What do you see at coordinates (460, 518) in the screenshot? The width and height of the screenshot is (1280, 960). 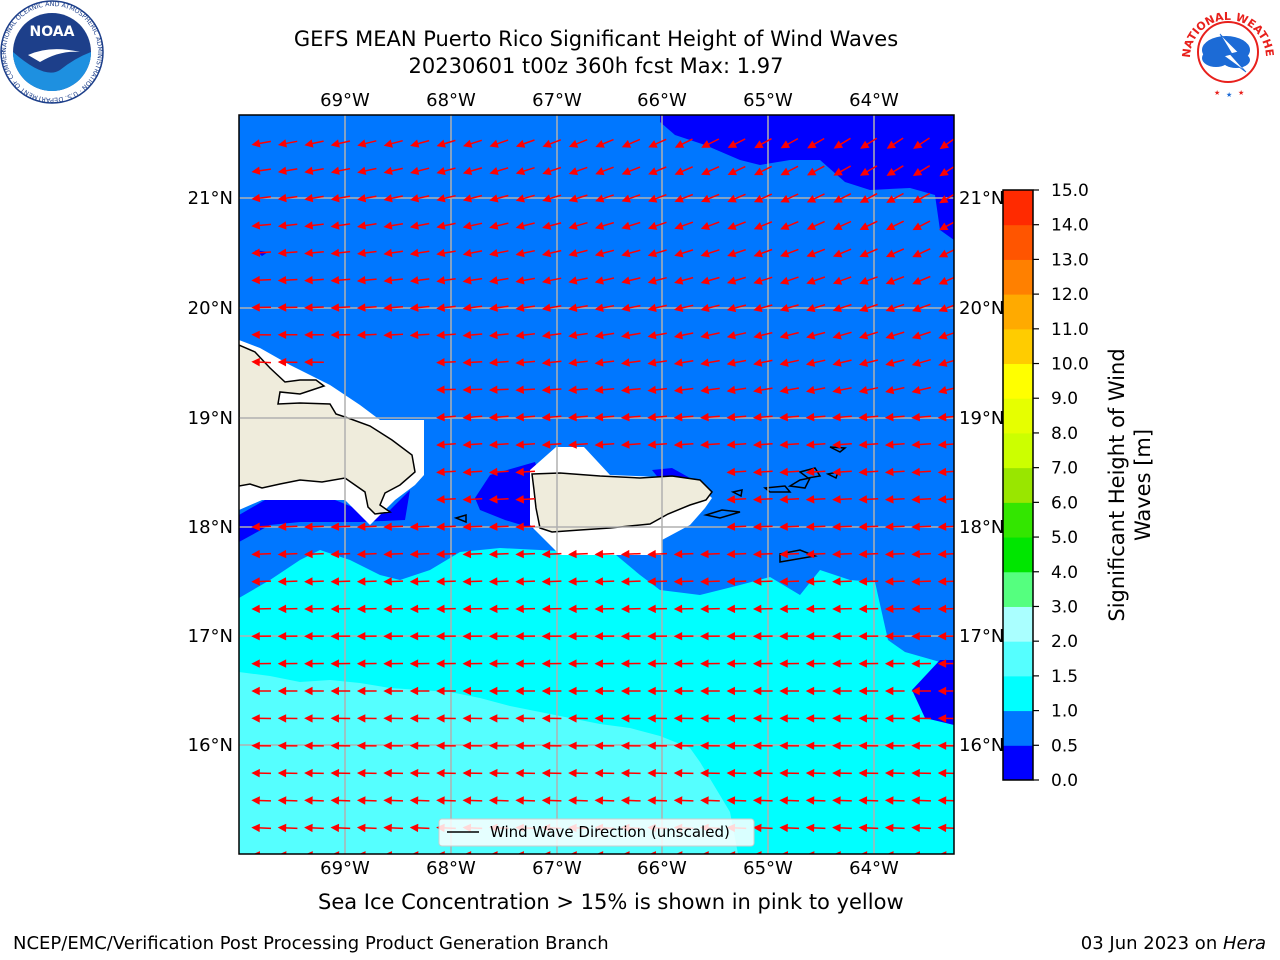 I see `island-mona` at bounding box center [460, 518].